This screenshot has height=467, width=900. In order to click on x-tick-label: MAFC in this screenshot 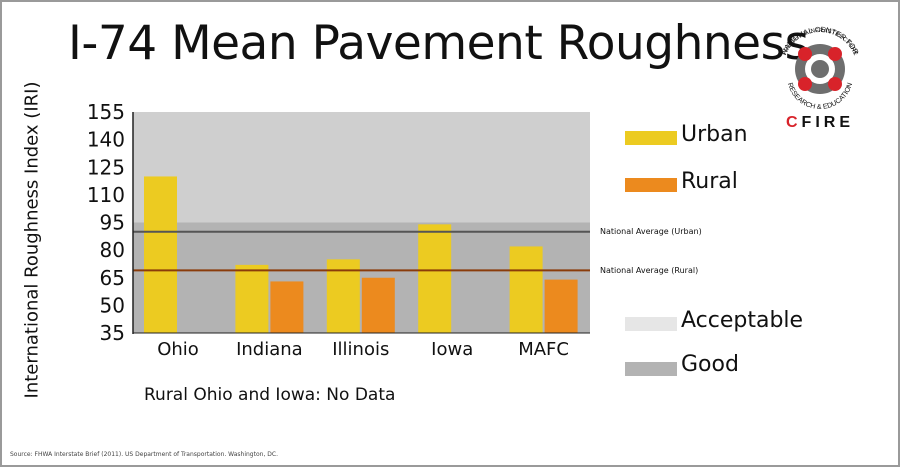, I will do `click(543, 349)`.